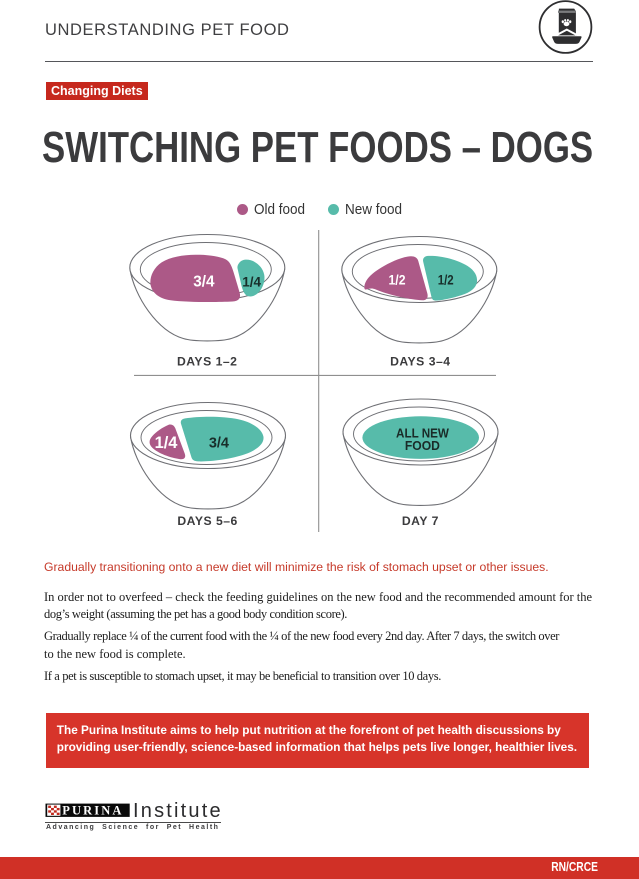 The image size is (639, 879). I want to click on svg-text: DAYS 3–4, so click(420, 361).